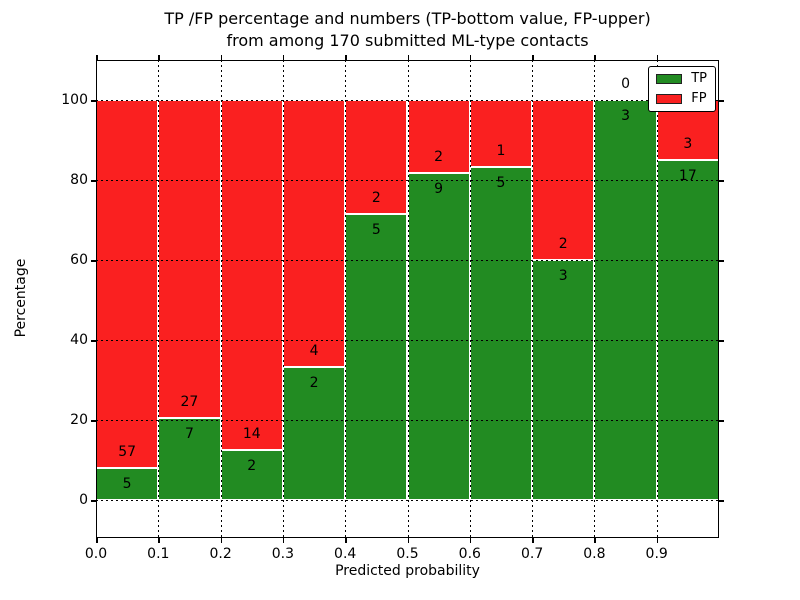  What do you see at coordinates (469, 554) in the screenshot?
I see `x-tick-label: 0.6` at bounding box center [469, 554].